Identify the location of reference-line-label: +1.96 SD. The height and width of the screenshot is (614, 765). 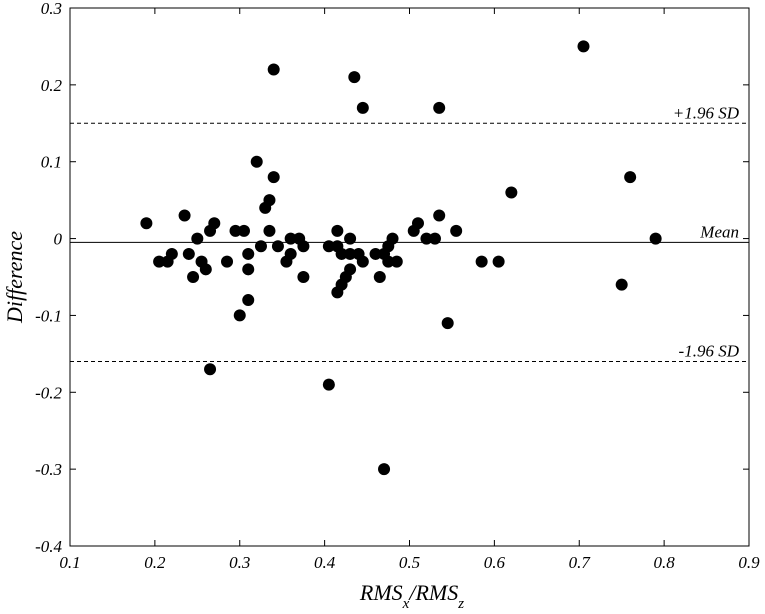
(706, 112).